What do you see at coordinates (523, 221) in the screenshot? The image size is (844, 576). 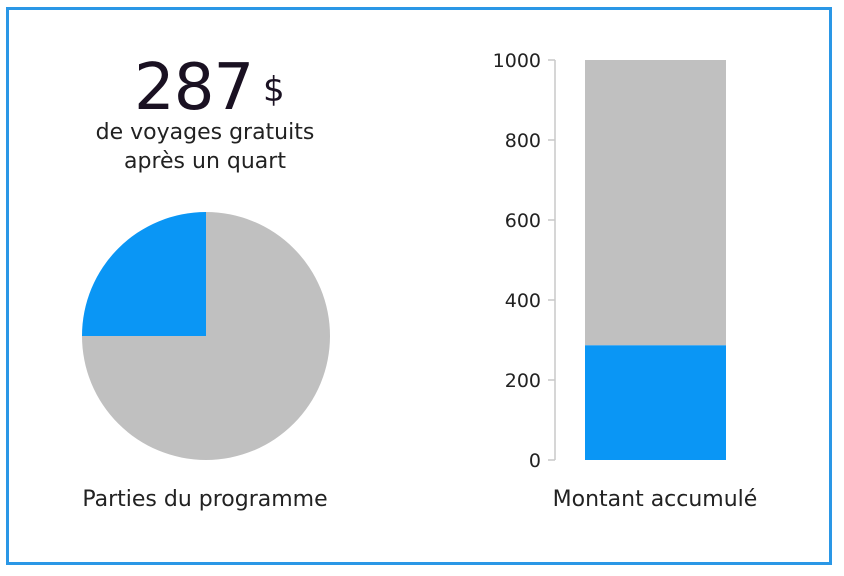 I see `y-tick-label-600: 600` at bounding box center [523, 221].